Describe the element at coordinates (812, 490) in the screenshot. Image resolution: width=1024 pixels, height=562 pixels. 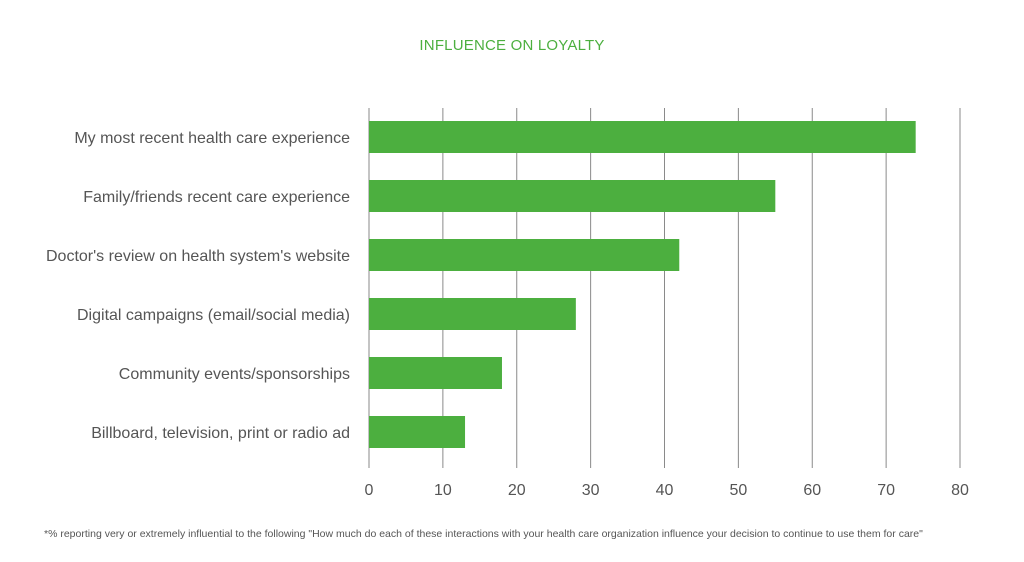
I see `x-tick-label: 60` at that location.